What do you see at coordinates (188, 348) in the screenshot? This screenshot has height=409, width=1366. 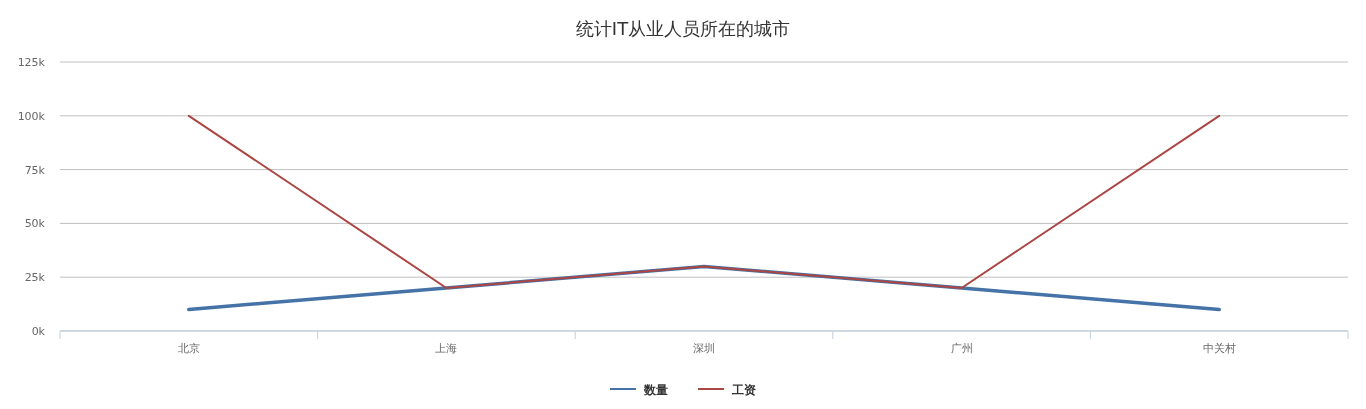 I see `x-tick-label: 北京` at bounding box center [188, 348].